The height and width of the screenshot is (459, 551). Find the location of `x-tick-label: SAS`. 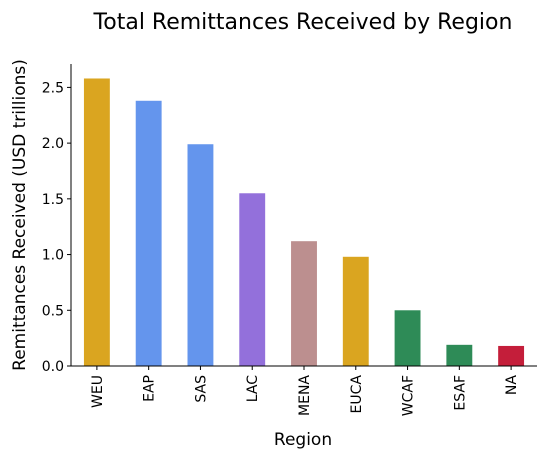

x-tick-label: SAS is located at coordinates (201, 389).